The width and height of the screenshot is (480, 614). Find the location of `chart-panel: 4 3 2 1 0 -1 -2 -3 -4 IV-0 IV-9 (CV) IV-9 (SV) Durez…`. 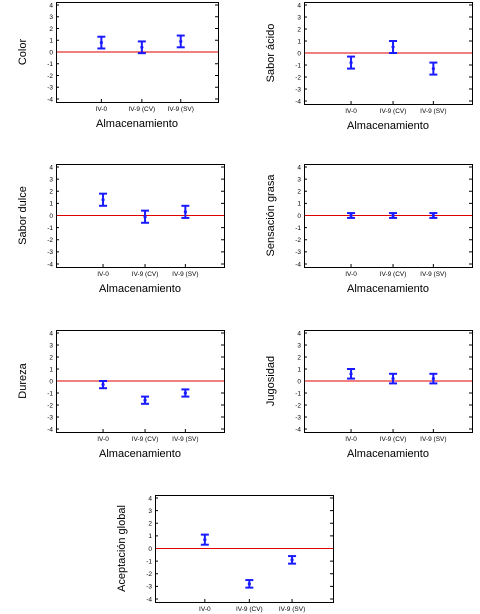

chart-panel: 4 3 2 1 0 -1 -2 -3 -4 IV-0 IV-9 (CV) IV-9 (SV) Durez… is located at coordinates (121, 395).